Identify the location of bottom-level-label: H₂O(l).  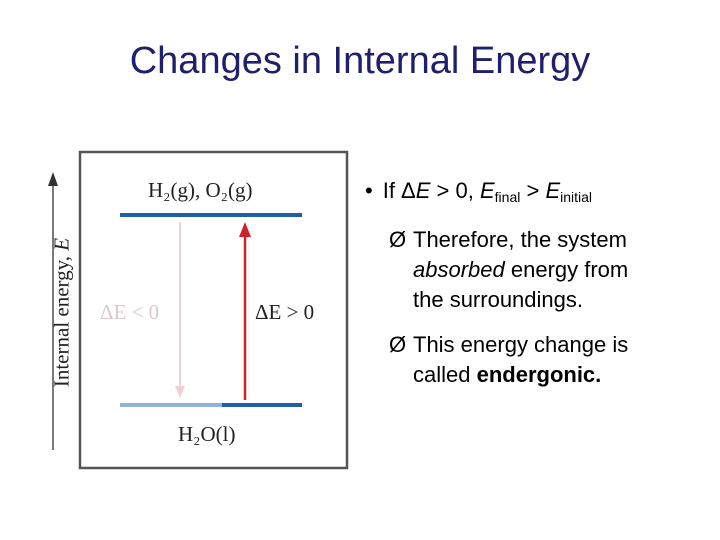
(207, 434).